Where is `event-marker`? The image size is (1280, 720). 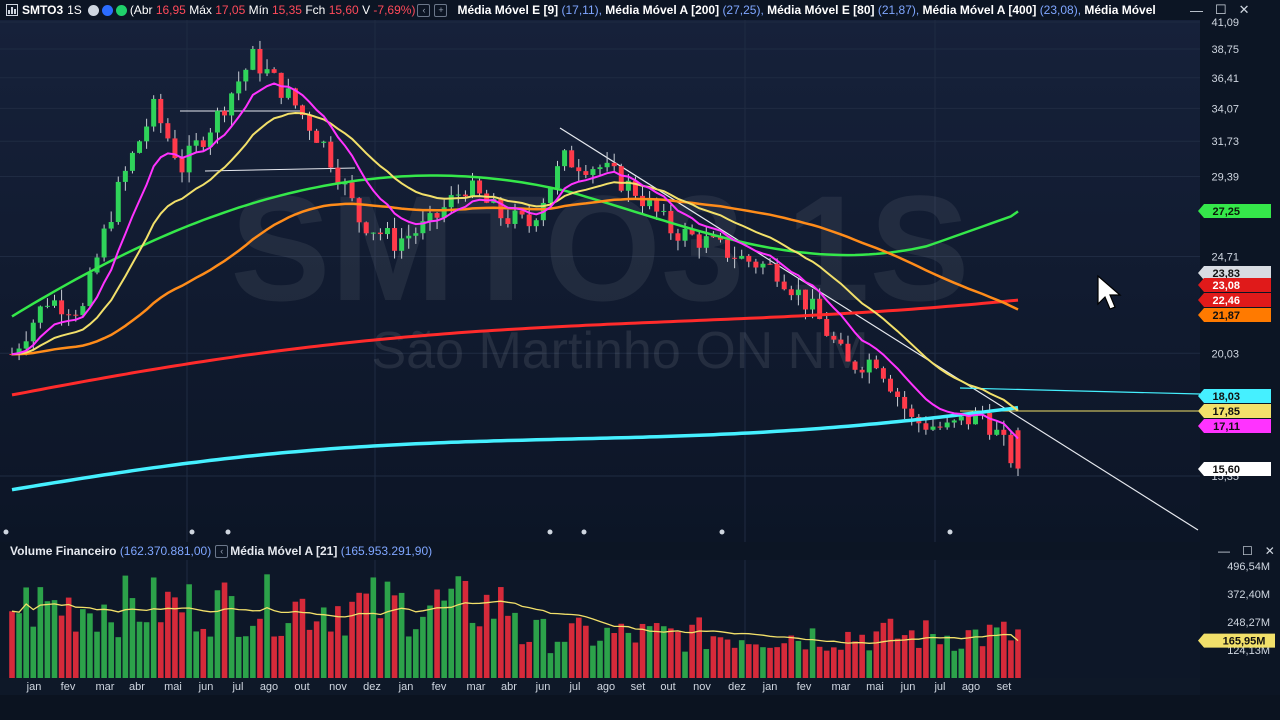 event-marker is located at coordinates (722, 532).